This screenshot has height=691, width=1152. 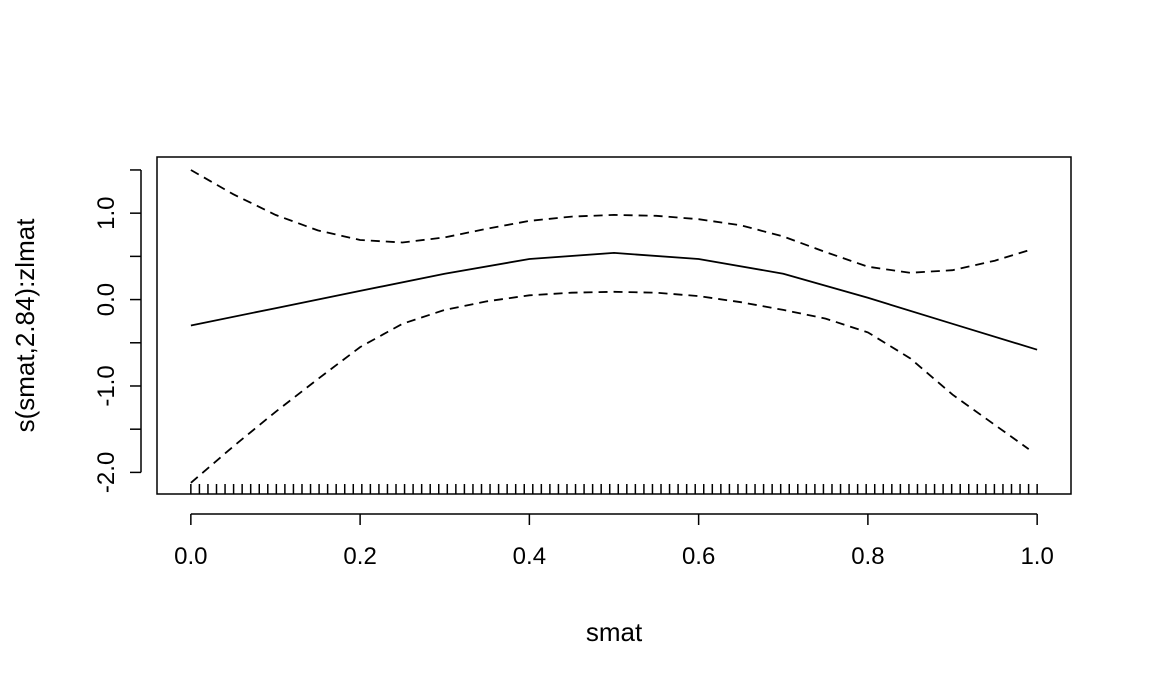 I want to click on x-tick-label: 0.4, so click(x=529, y=556).